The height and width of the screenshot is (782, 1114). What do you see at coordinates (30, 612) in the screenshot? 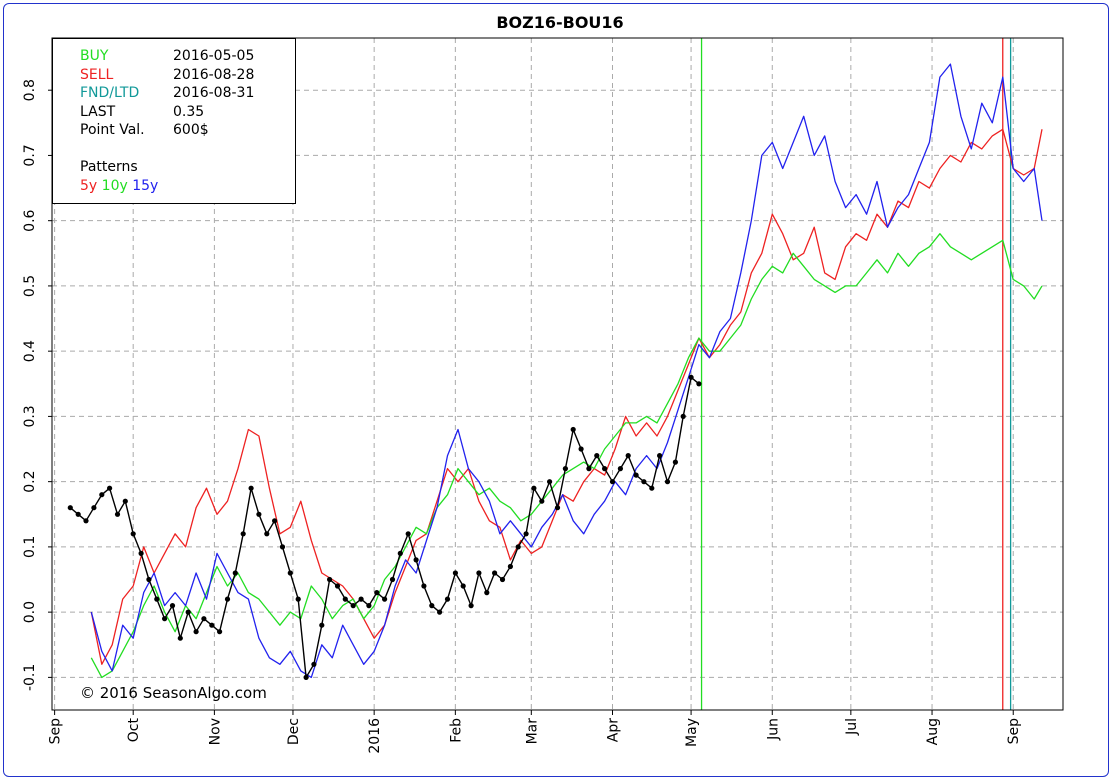
I see `y-tick-label: 0.0` at bounding box center [30, 612].